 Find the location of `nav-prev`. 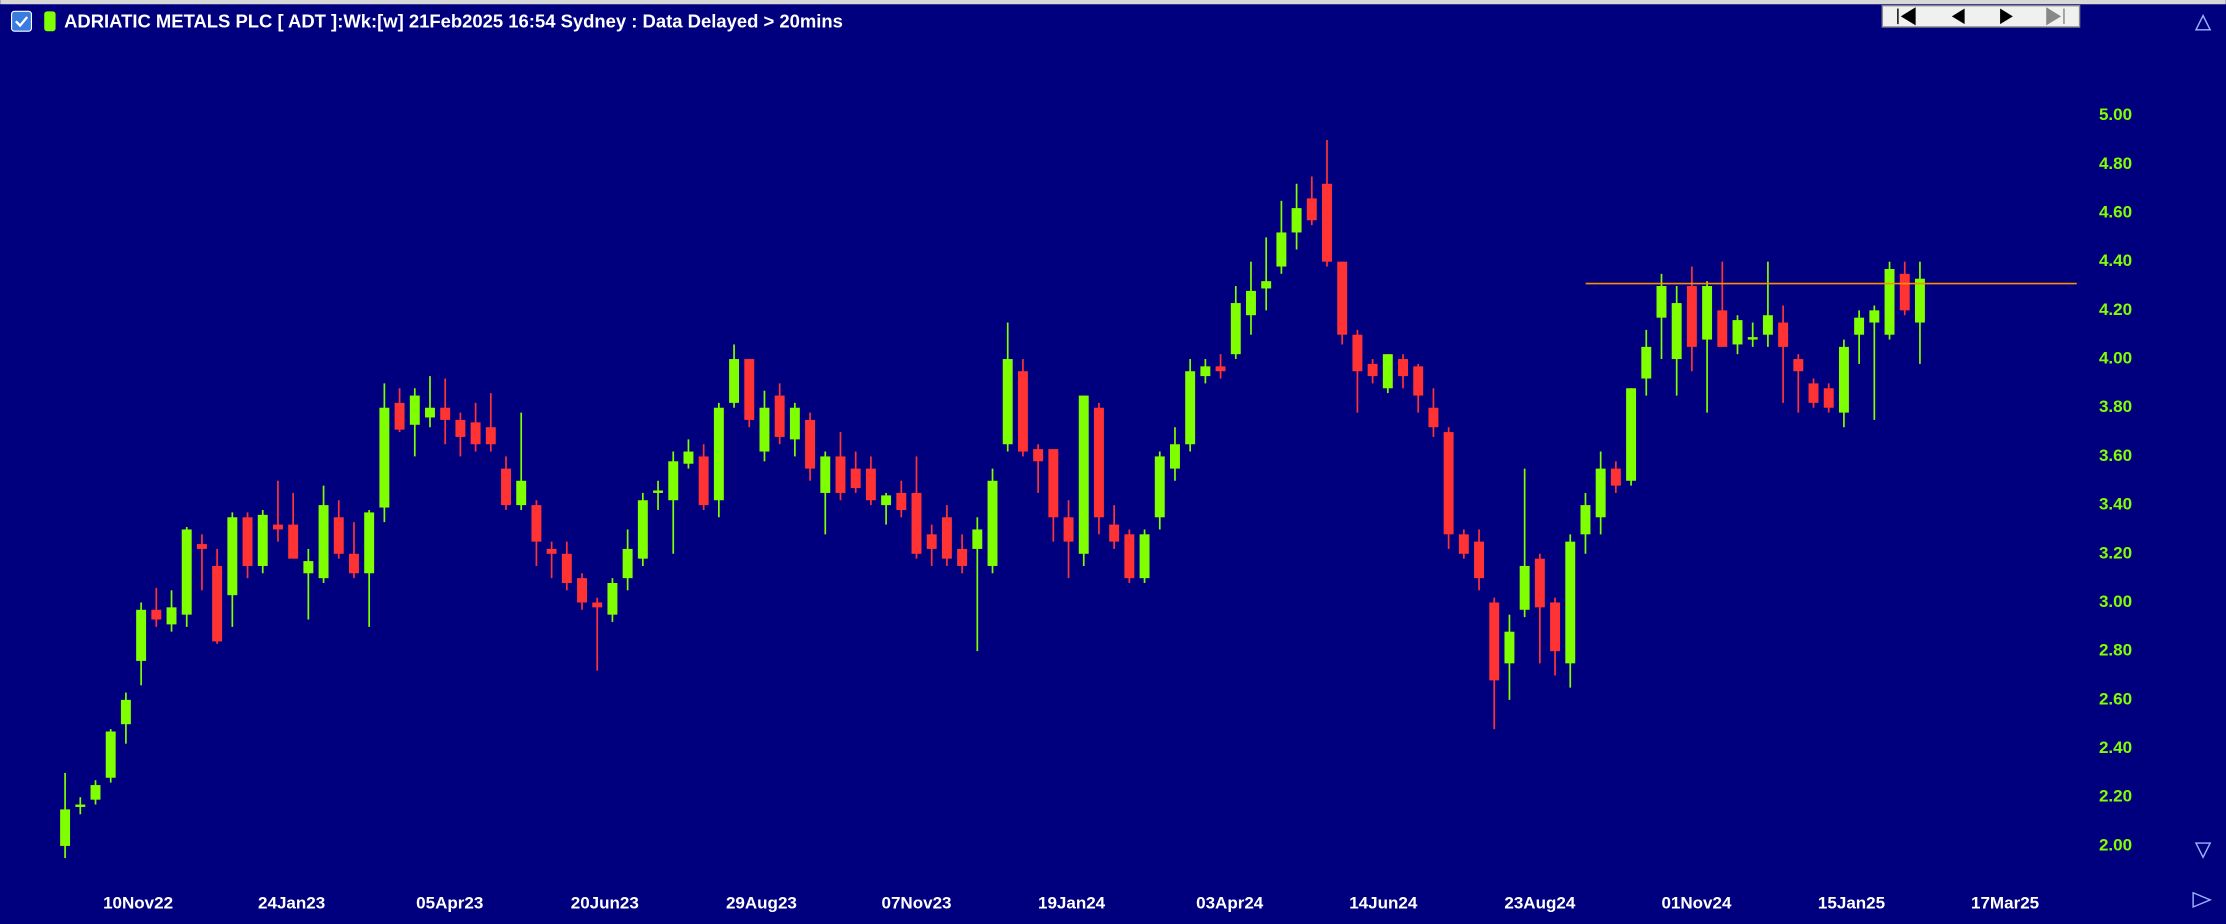

nav-prev is located at coordinates (1958, 16).